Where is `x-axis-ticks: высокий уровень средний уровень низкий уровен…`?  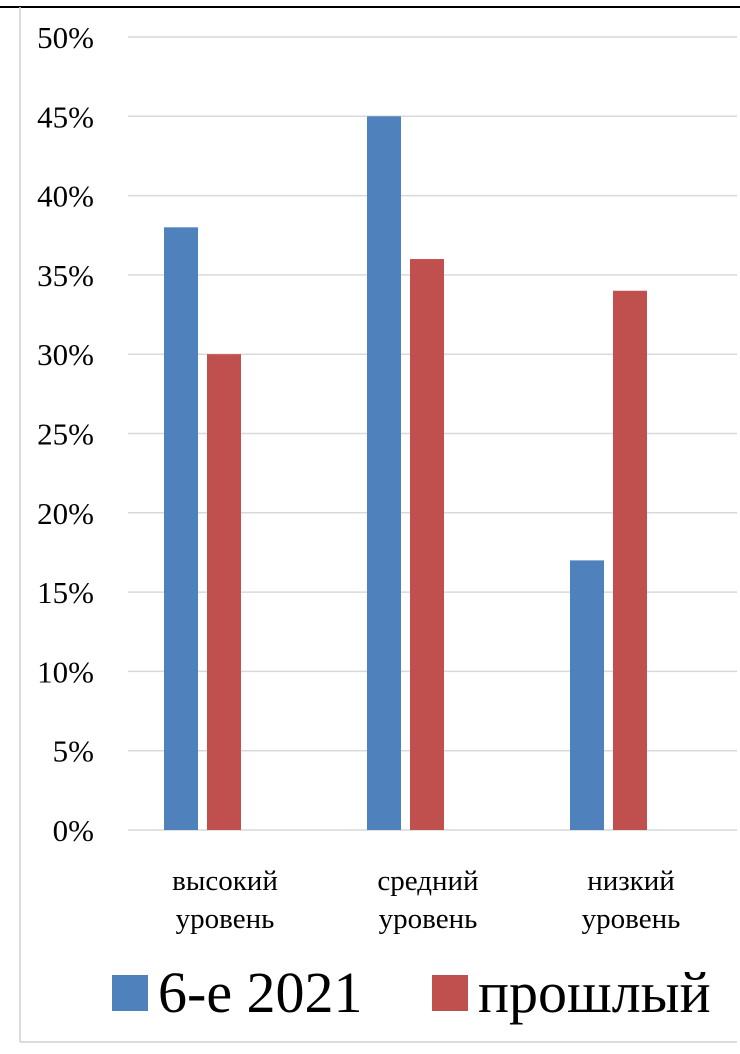
x-axis-ticks: высокий уровень средний уровень низкий уровен… is located at coordinates (426, 900).